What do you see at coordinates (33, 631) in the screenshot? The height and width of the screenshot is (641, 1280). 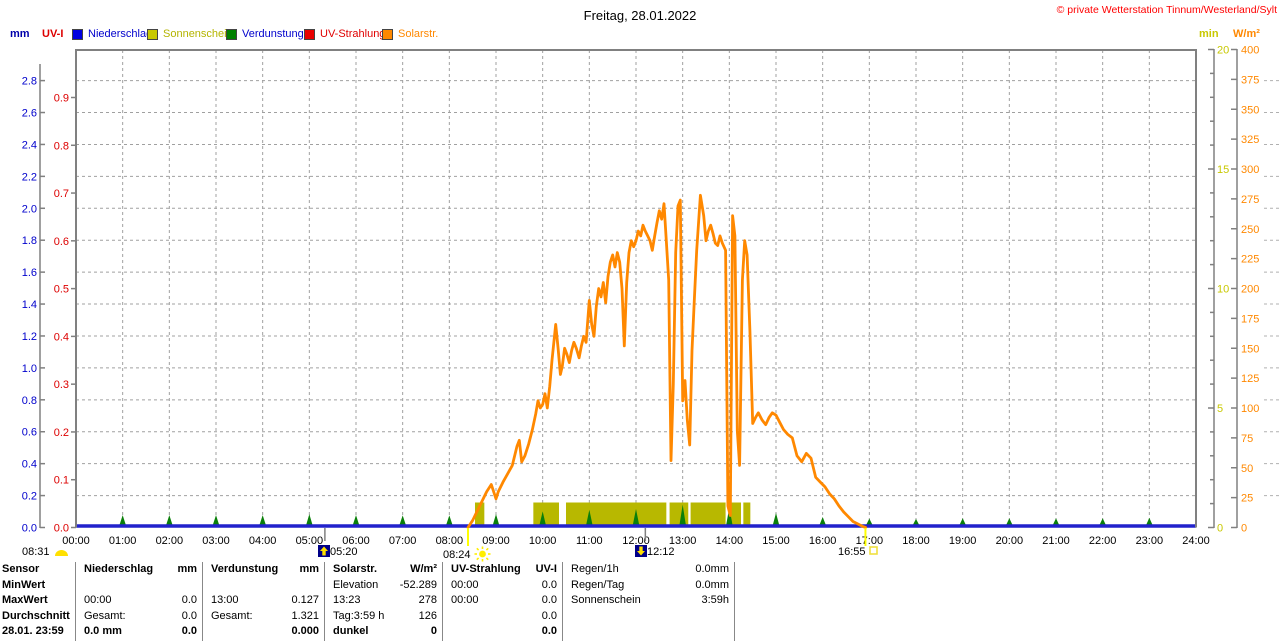 I see `cell-label: 28.01. 23:59` at bounding box center [33, 631].